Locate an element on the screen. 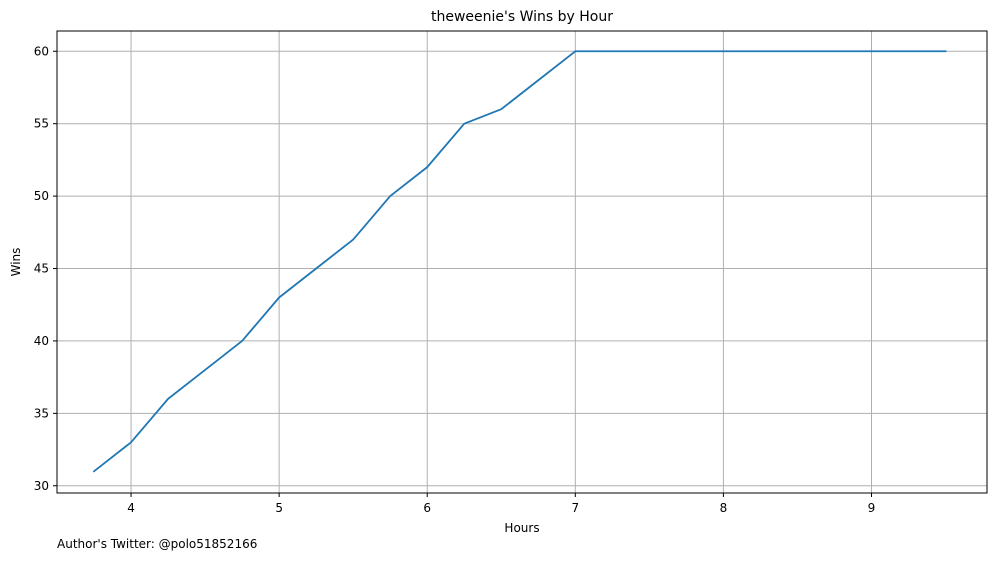 The image size is (997, 562). y-tick-label: 60 is located at coordinates (41, 51).